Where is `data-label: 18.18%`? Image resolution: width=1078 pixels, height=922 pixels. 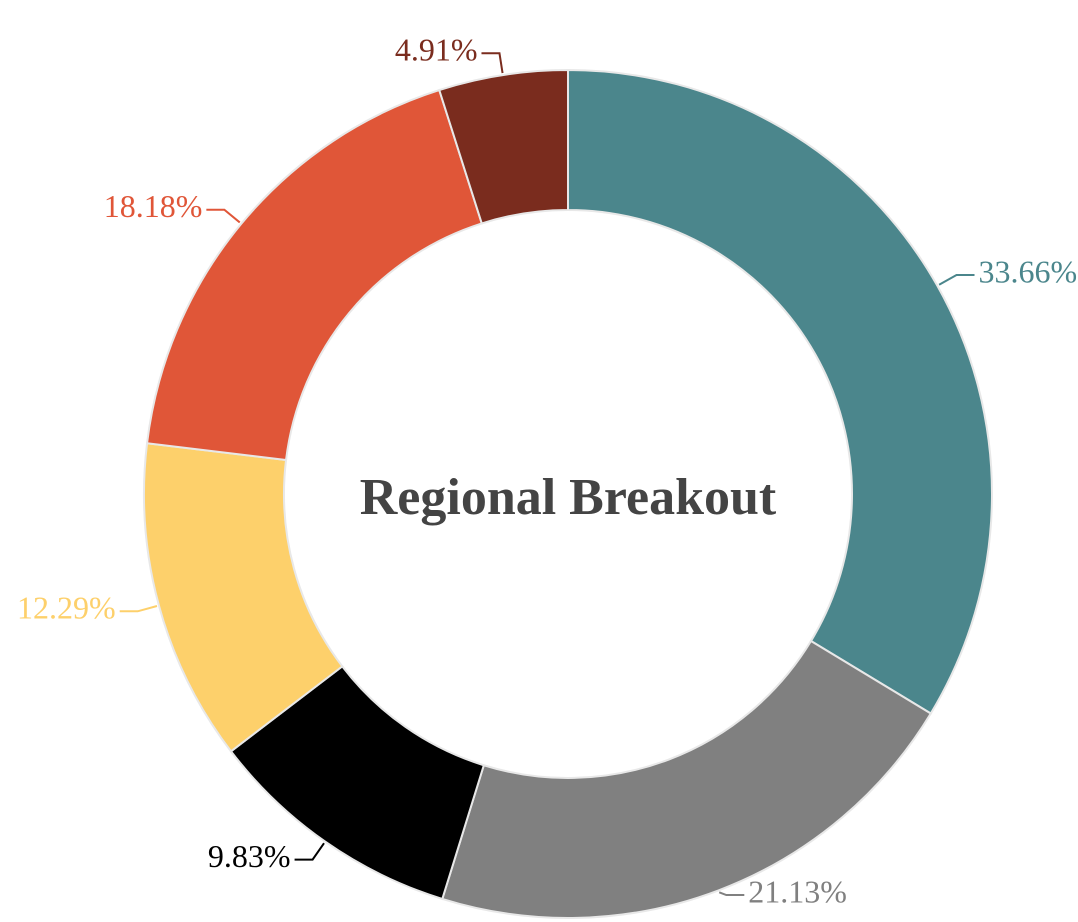 data-label: 18.18% is located at coordinates (153, 206).